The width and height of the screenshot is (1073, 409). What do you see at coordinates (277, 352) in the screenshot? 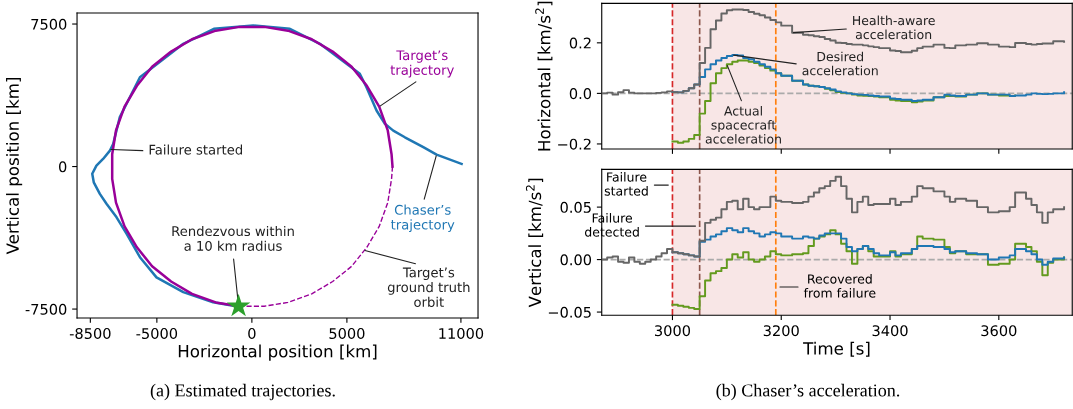
I see `x-axis-title: Horizontal position [km]` at bounding box center [277, 352].